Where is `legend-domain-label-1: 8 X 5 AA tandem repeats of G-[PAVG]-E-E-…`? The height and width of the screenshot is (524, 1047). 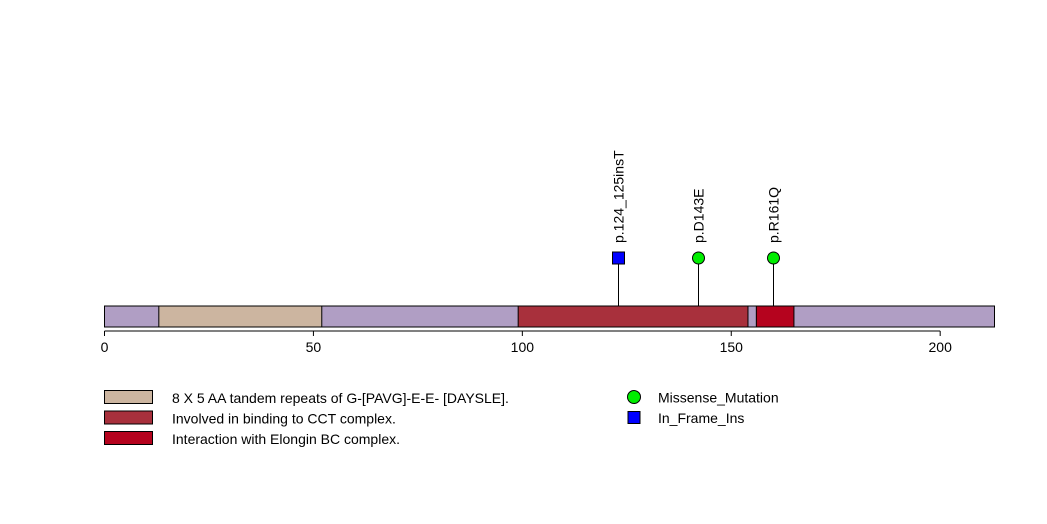 legend-domain-label-1: 8 X 5 AA tandem repeats of G-[PAVG]-E-E-… is located at coordinates (340, 398).